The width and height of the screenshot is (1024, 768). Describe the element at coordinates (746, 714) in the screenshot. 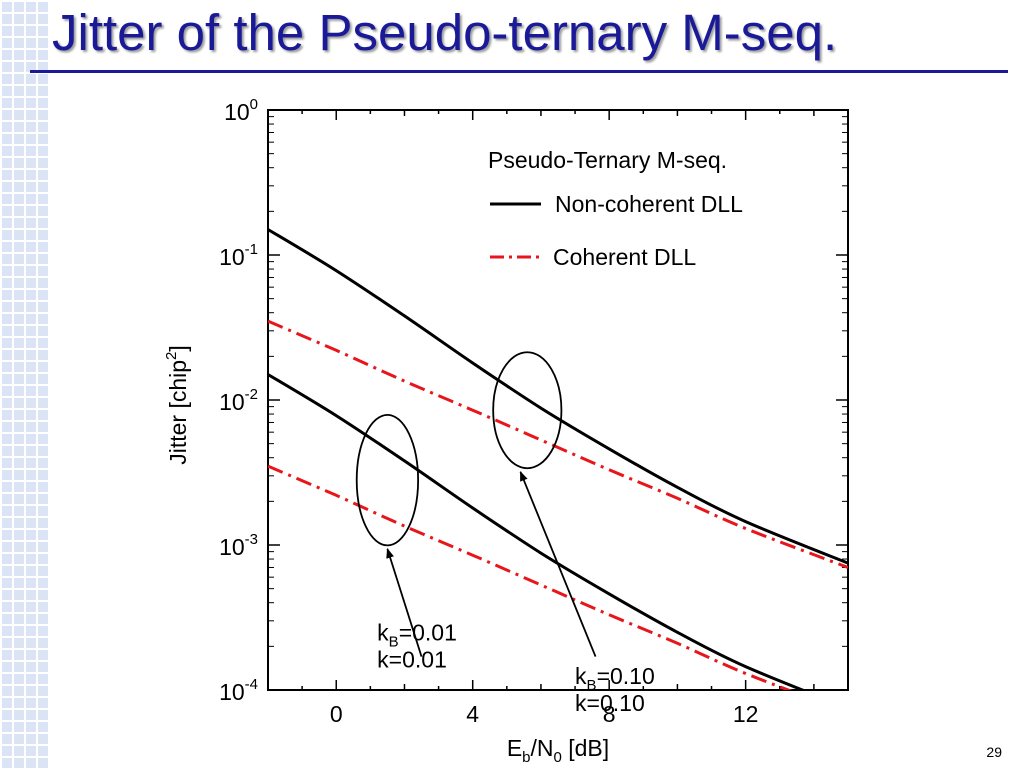

I see `x-tick-label: 12` at that location.